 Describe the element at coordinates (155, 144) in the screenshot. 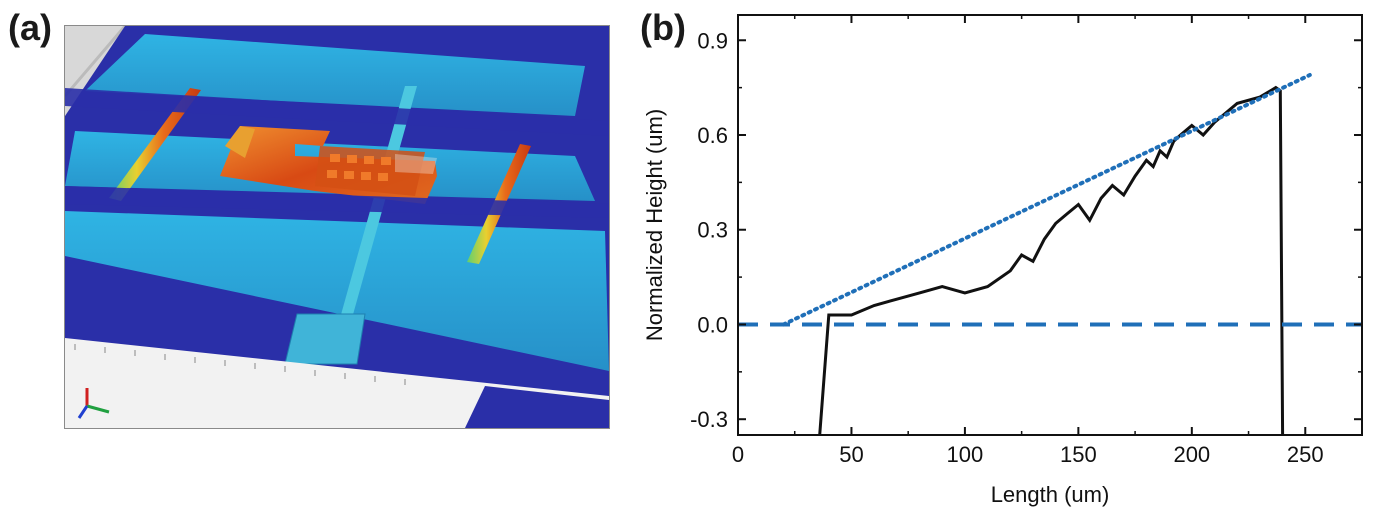

I see `left-bar` at that location.